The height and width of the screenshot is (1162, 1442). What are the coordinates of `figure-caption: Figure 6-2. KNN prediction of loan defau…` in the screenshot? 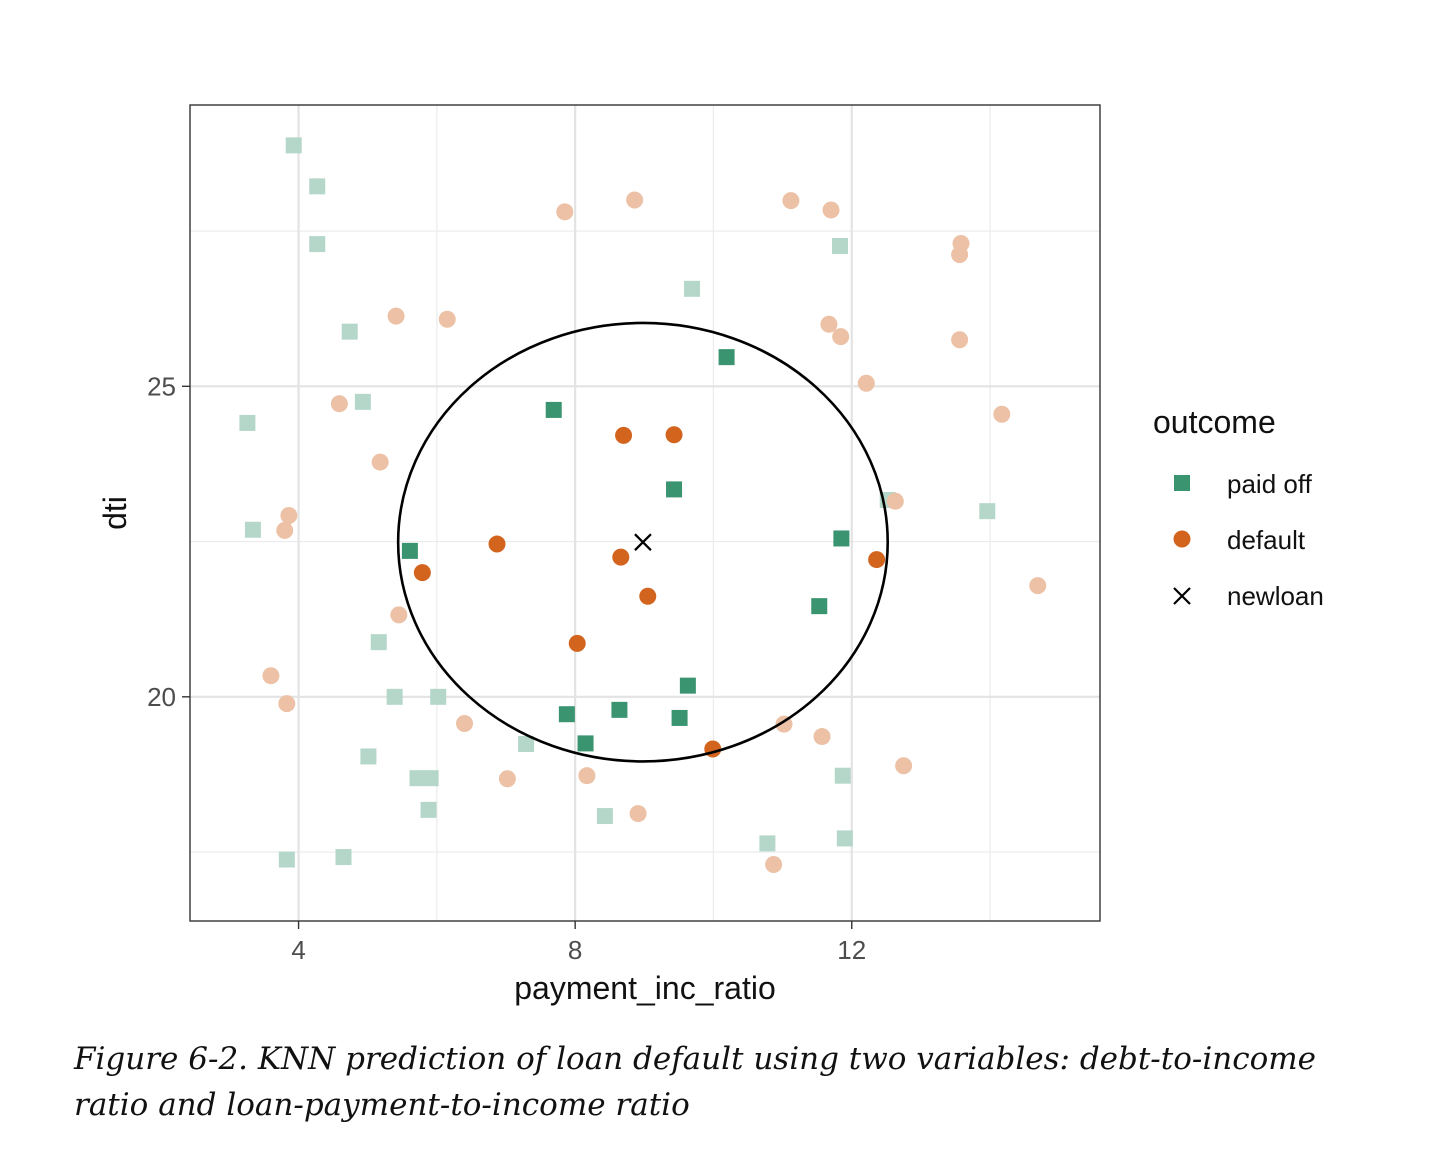 It's located at (695, 1082).